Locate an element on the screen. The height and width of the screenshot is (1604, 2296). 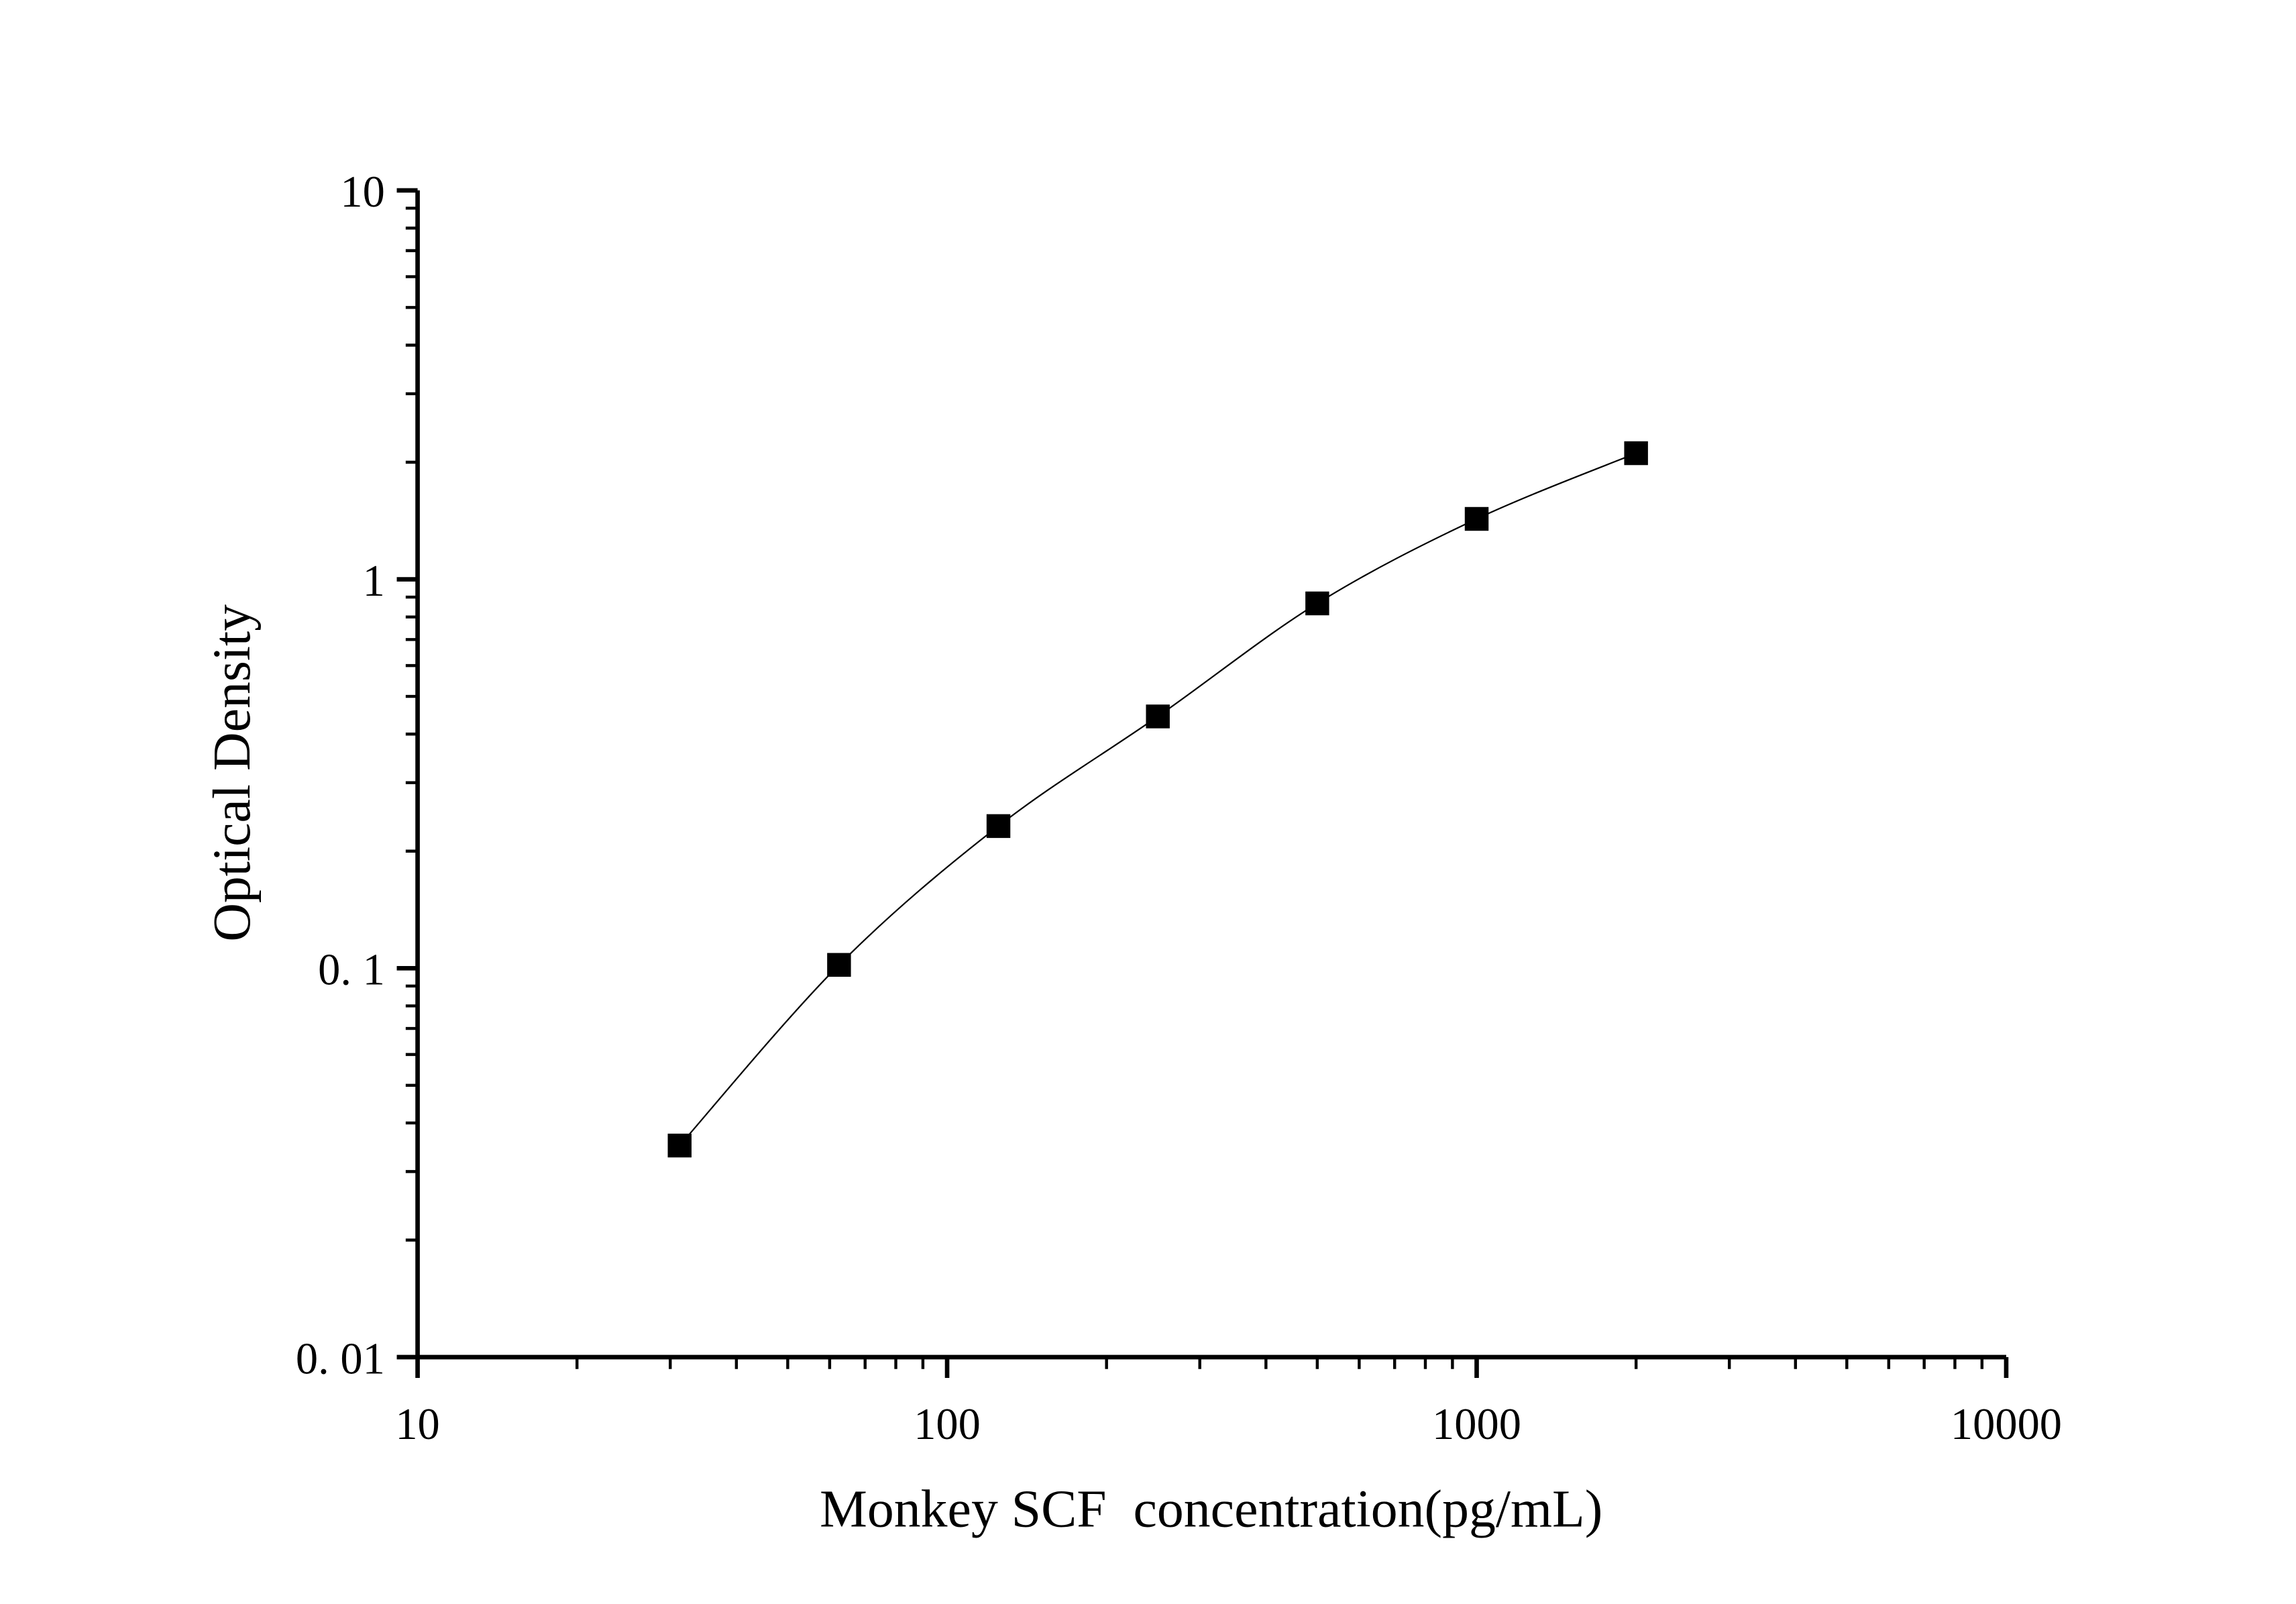
y-axis-label: Optical Density is located at coordinates (232, 773).